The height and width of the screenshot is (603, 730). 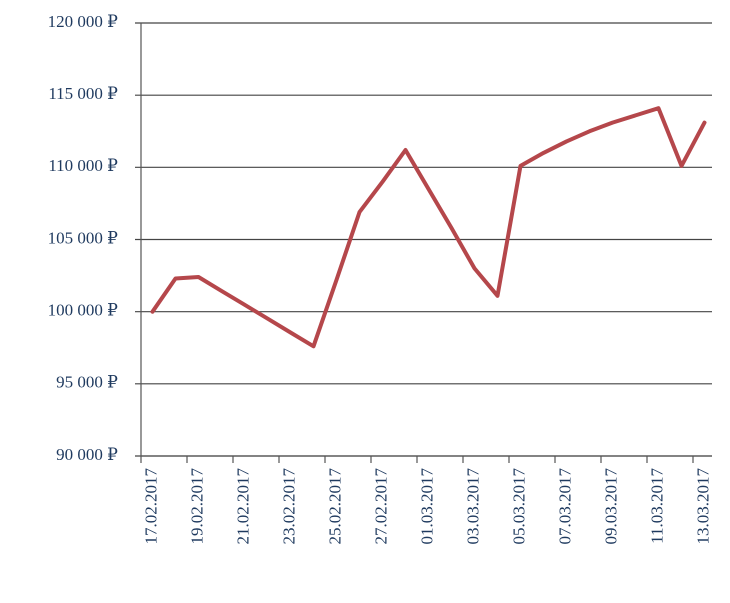 I want to click on x-tick-label: 07.03.2017, so click(x=564, y=506).